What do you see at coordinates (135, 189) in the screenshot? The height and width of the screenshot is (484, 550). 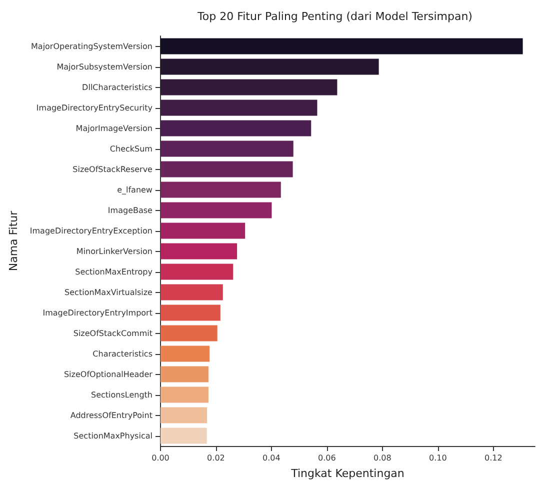 I see `y-tick-label: e_lfanew` at bounding box center [135, 189].